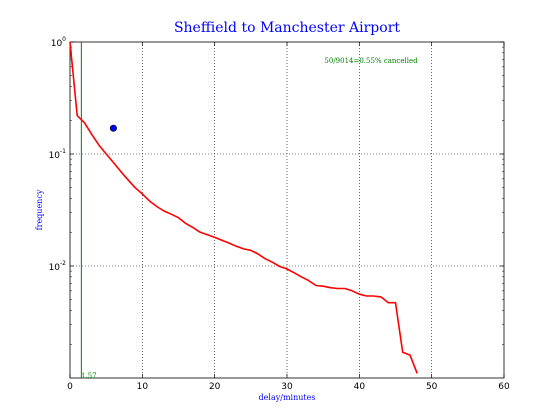 The height and width of the screenshot is (420, 560). I want to click on y-tick-label: 10⁻², so click(58, 266).